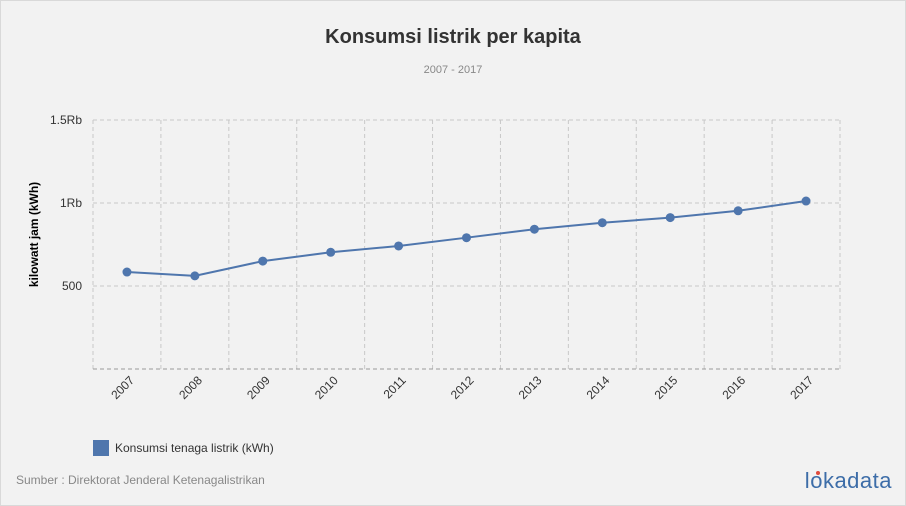 The image size is (906, 506). What do you see at coordinates (71, 203) in the screenshot?
I see `y-tick-label: 1Rb` at bounding box center [71, 203].